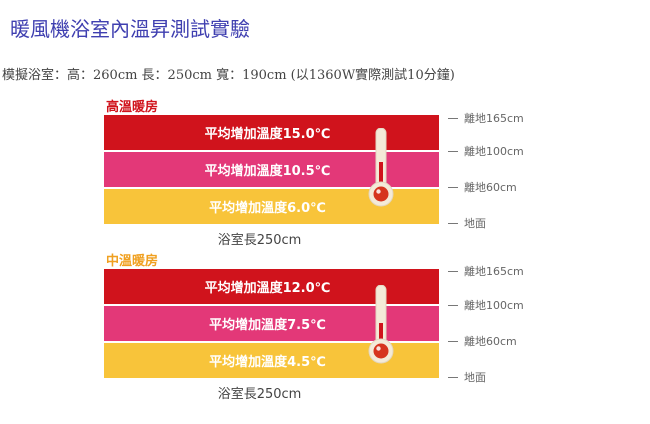 The width and height of the screenshot is (650, 424). What do you see at coordinates (267, 208) in the screenshot?
I see `band-label: 平均增加溫度6.0℃` at bounding box center [267, 208].